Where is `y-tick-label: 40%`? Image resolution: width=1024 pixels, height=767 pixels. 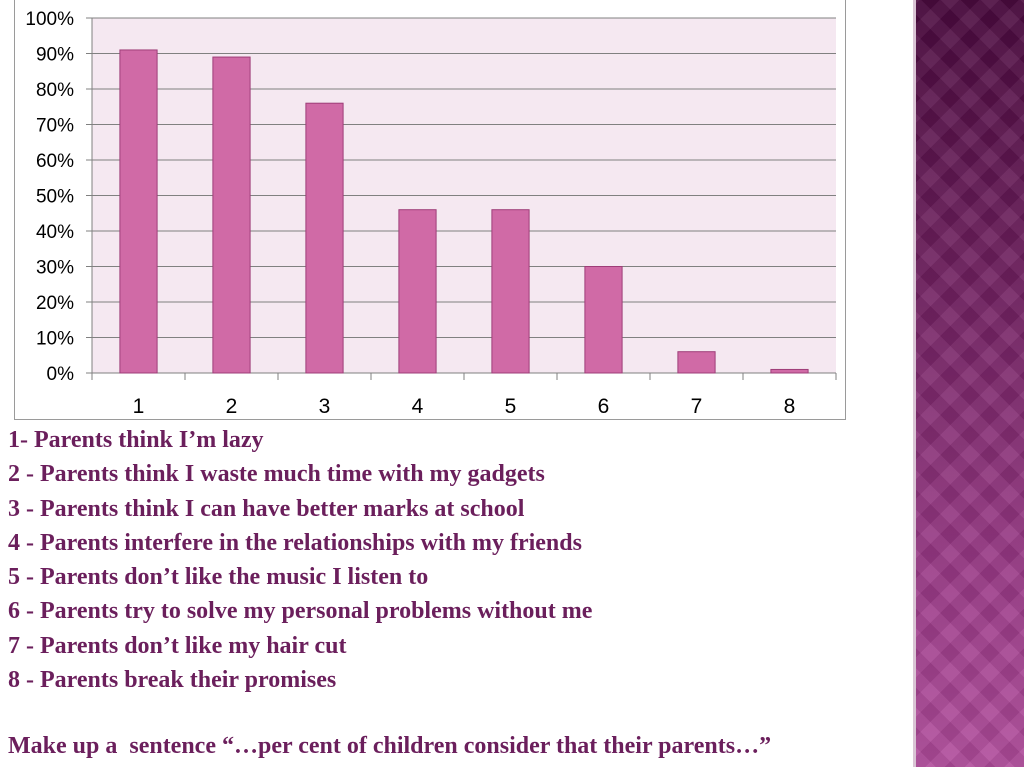
y-tick-label: 40% is located at coordinates (55, 232).